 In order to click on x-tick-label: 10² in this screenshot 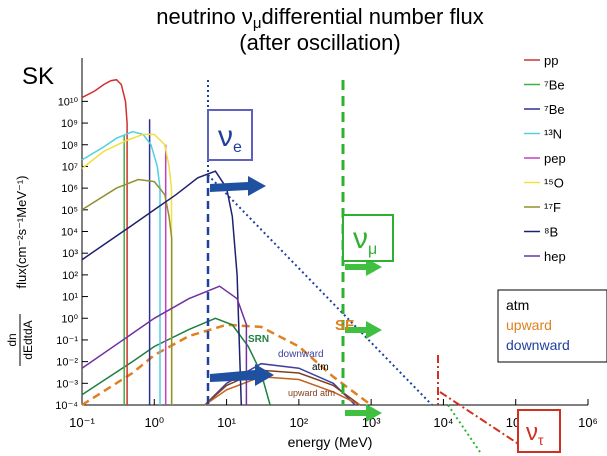, I will do `click(298, 422)`.